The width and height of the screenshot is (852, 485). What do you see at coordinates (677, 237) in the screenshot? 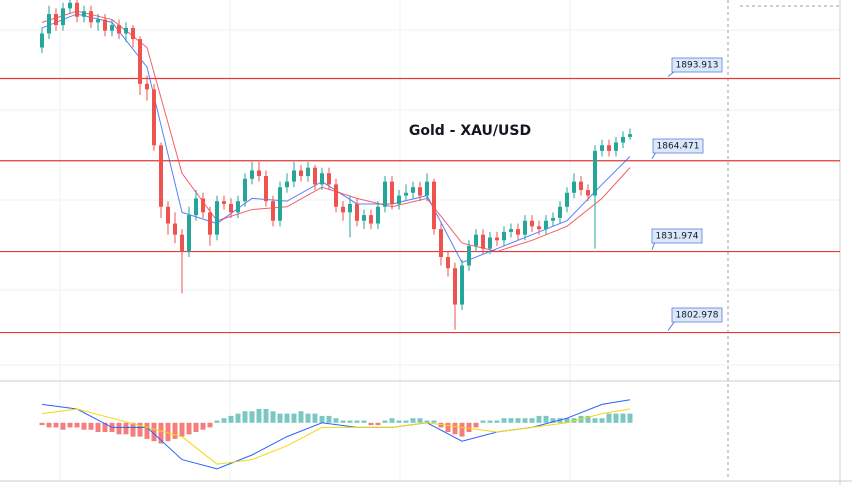
I see `level-label: 1831.974` at bounding box center [677, 237].